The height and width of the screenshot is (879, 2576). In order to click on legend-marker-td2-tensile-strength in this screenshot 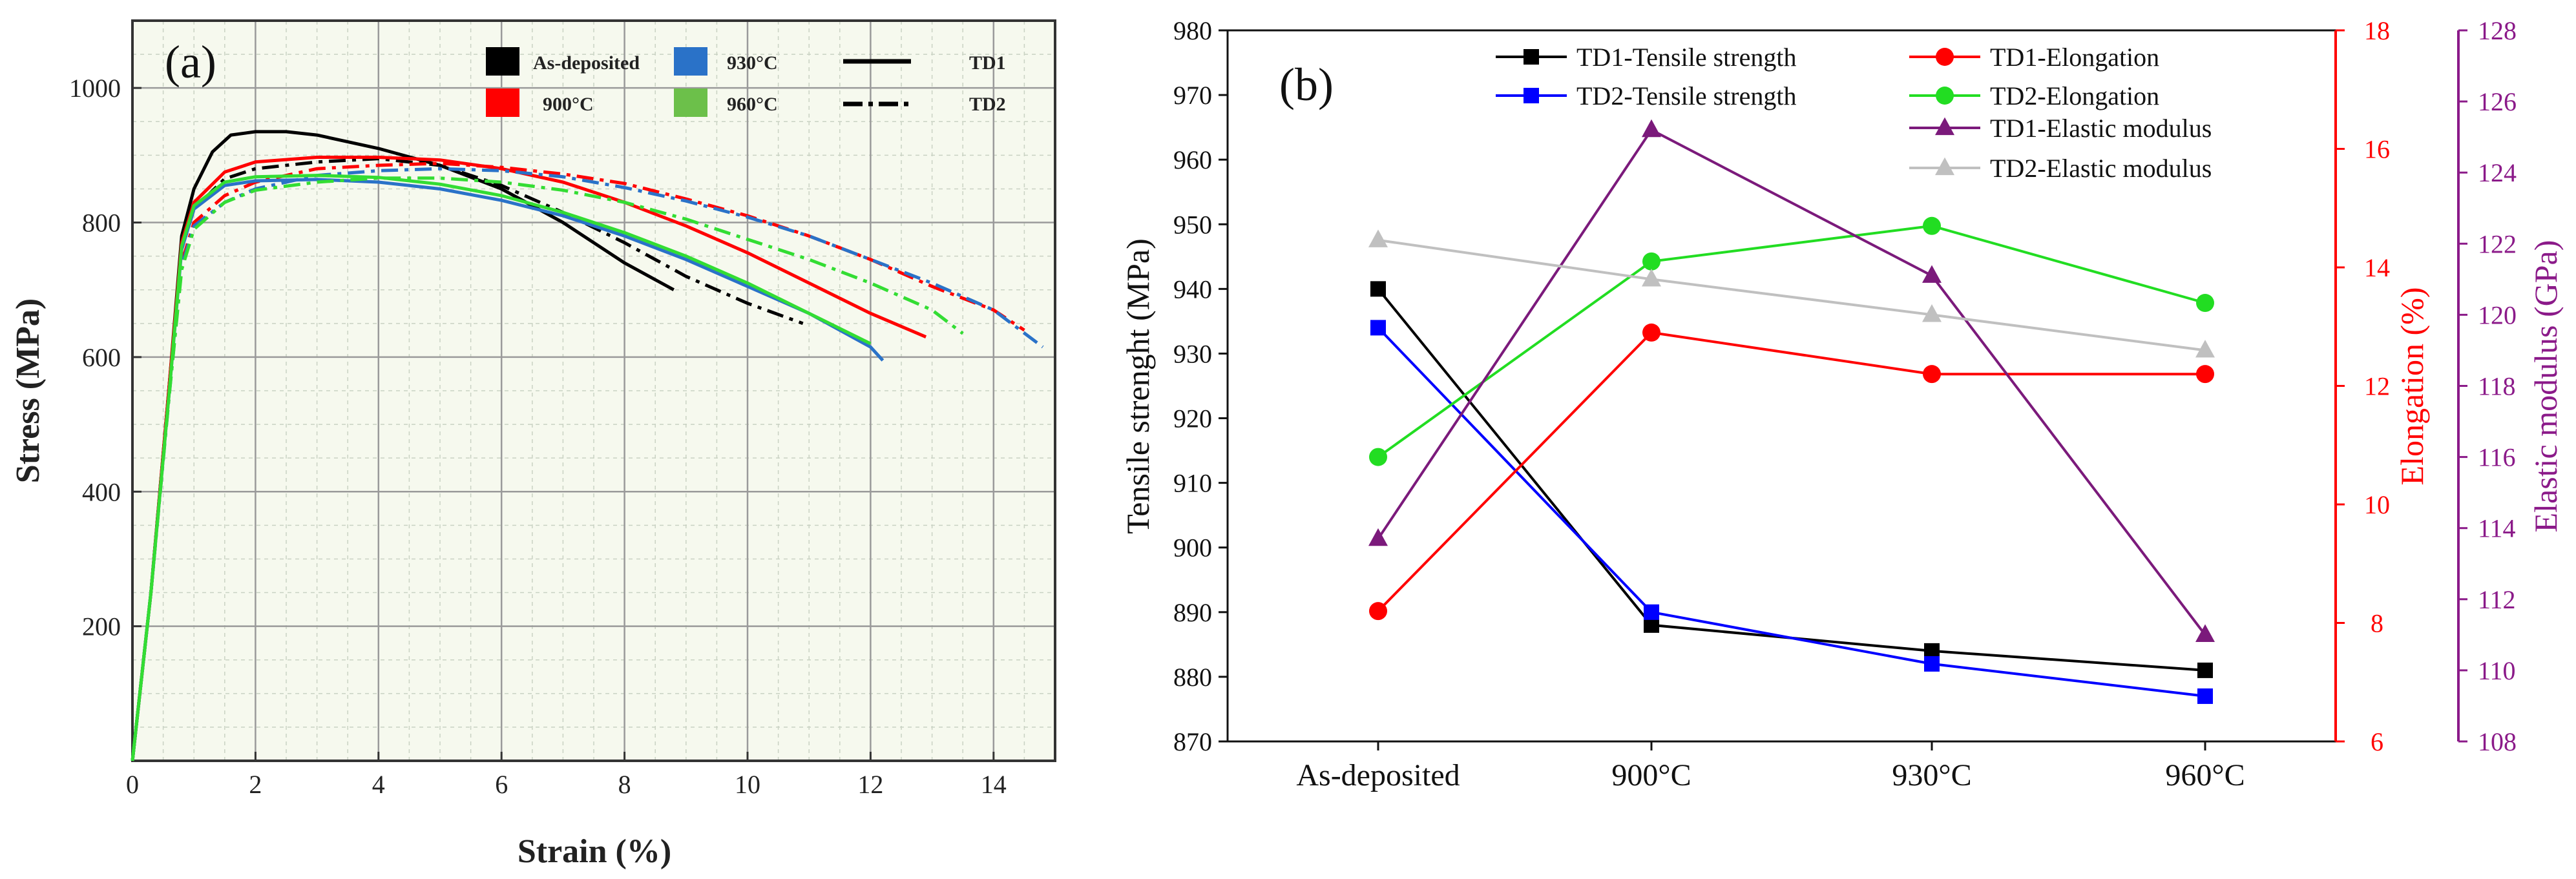, I will do `click(1531, 95)`.